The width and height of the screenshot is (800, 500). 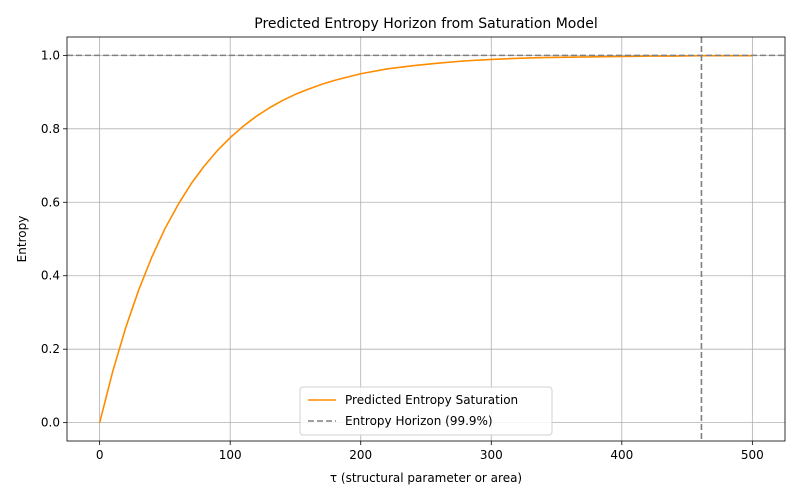 What do you see at coordinates (50, 349) in the screenshot?
I see `y-tick-label: 0.2` at bounding box center [50, 349].